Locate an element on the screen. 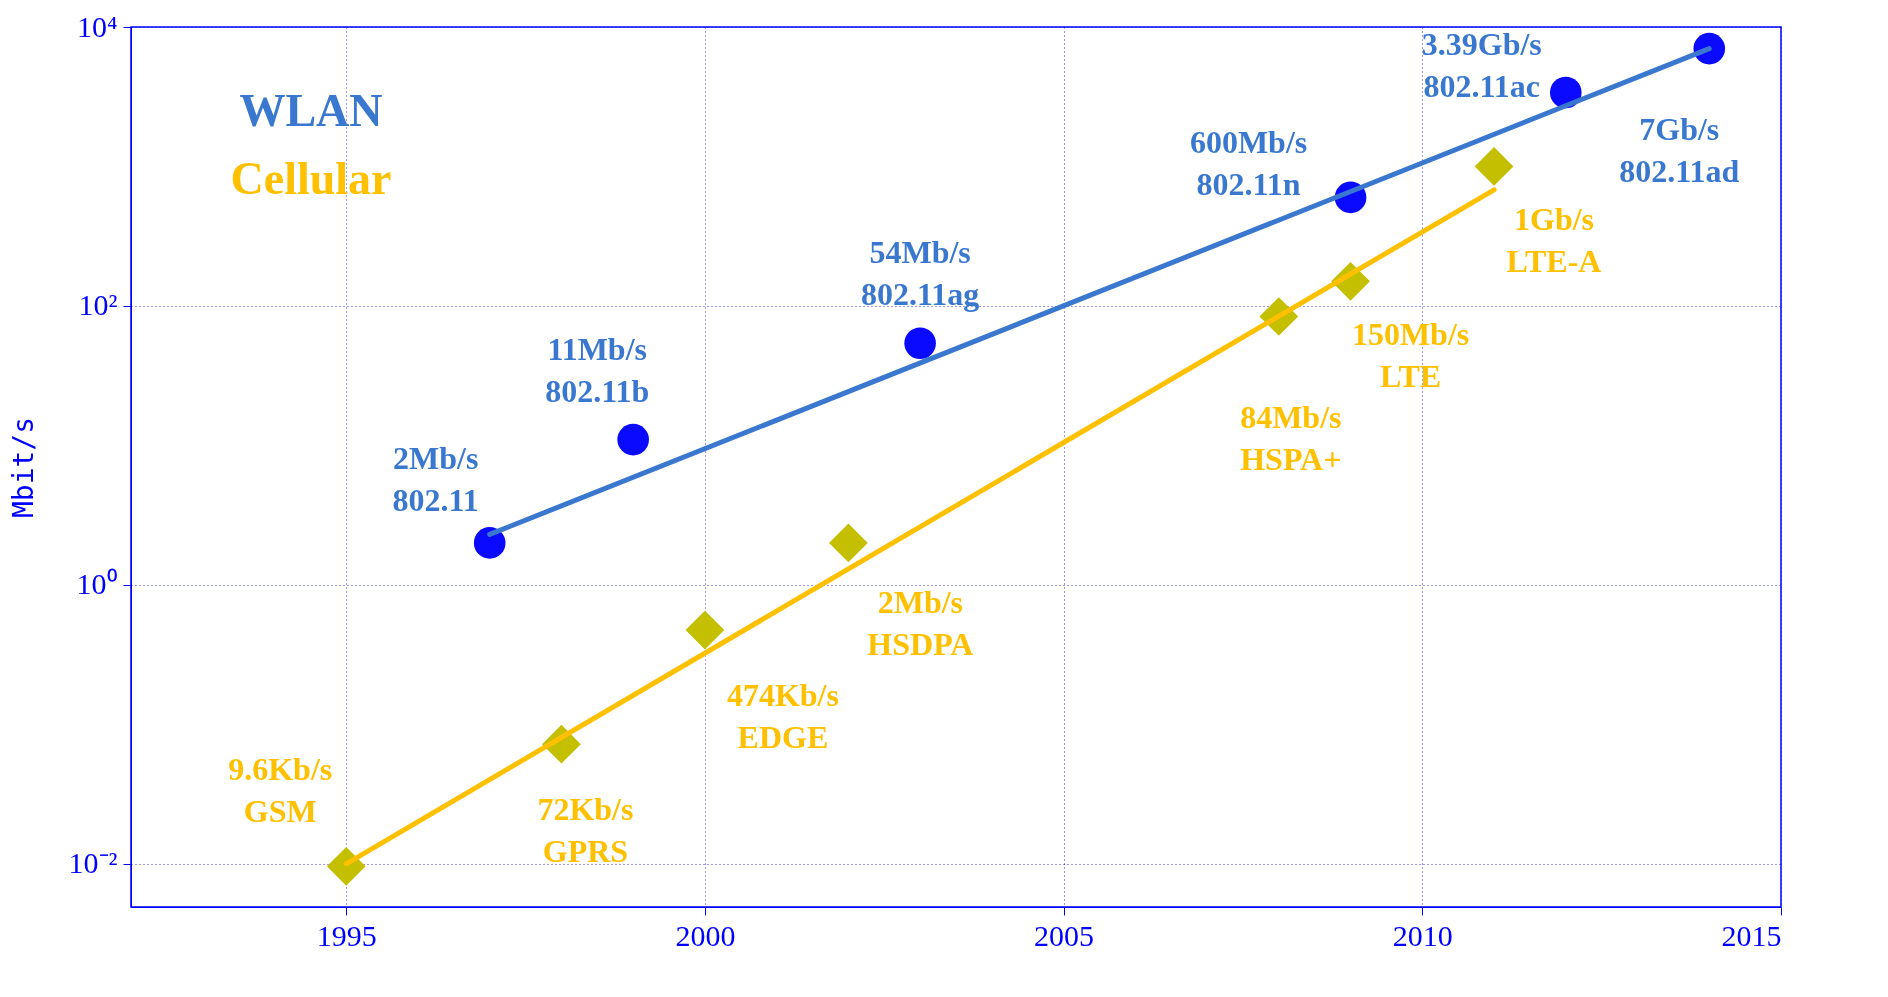  annotation: 1Gb/s LTE-A is located at coordinates (1554, 240).